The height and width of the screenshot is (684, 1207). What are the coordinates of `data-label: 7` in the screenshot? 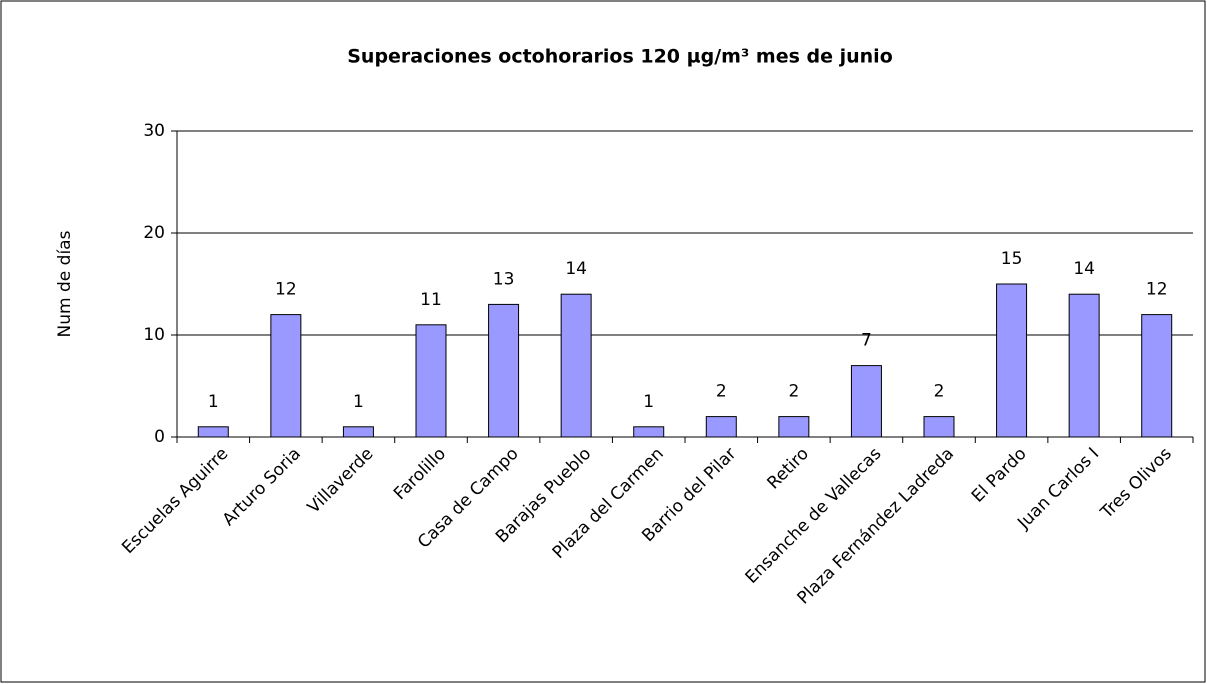 It's located at (866, 341).